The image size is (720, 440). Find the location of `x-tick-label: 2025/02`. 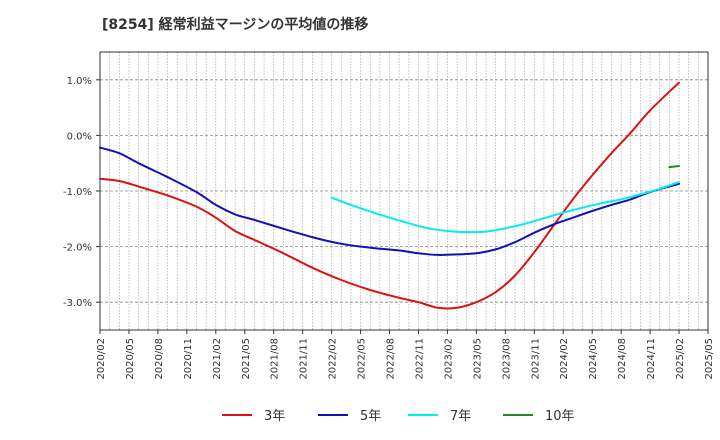

x-tick-label: 2025/02 is located at coordinates (680, 359).